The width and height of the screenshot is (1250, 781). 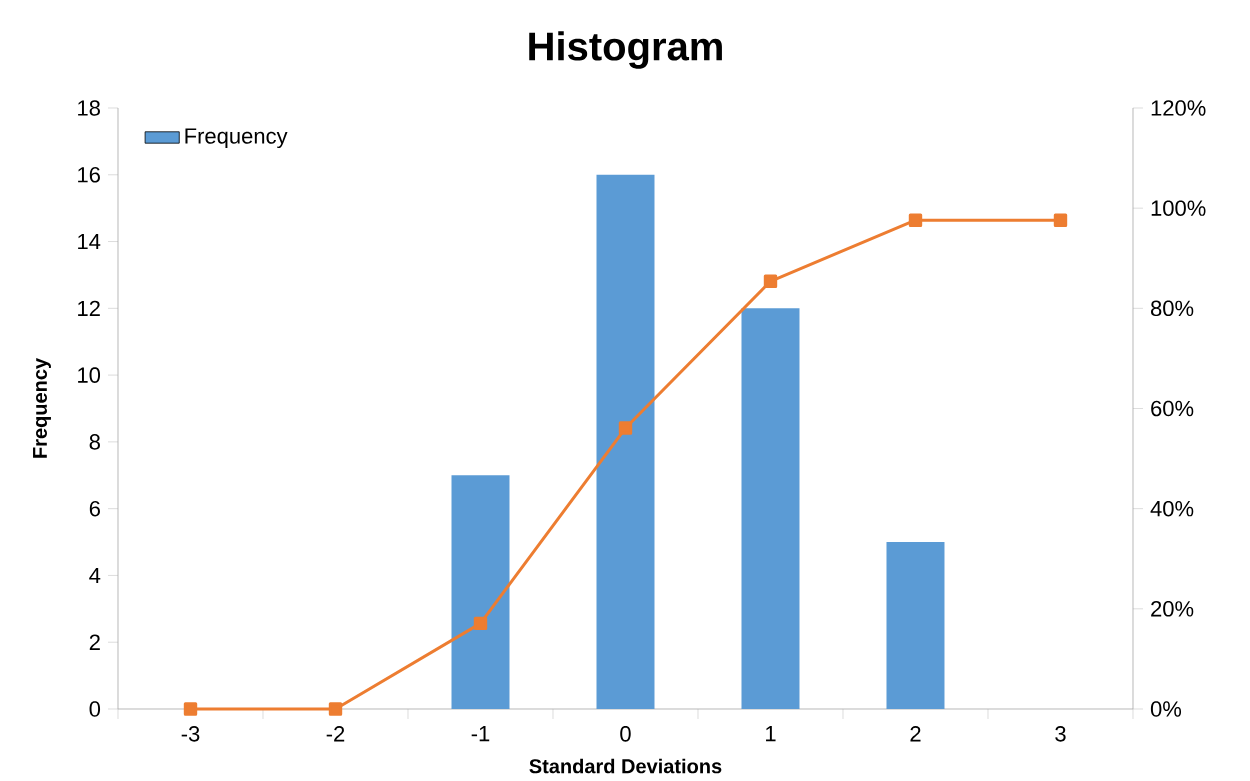 What do you see at coordinates (94, 508) in the screenshot?
I see `y-tick-label: 6` at bounding box center [94, 508].